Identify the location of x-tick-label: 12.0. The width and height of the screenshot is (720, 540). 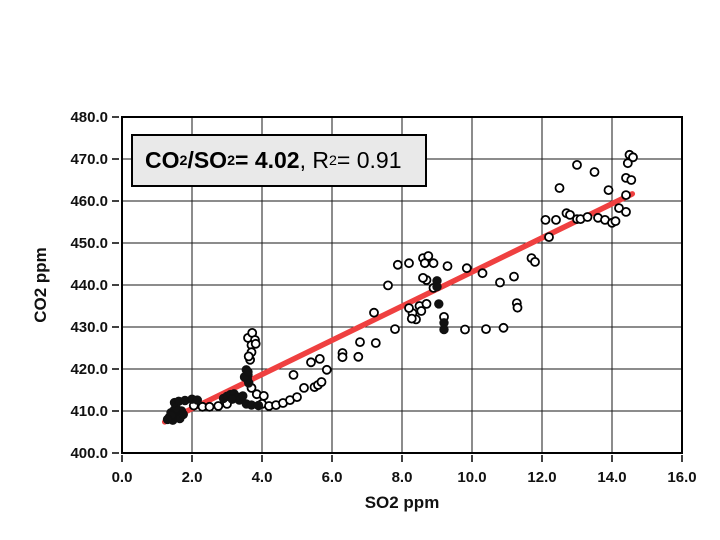
(541, 477).